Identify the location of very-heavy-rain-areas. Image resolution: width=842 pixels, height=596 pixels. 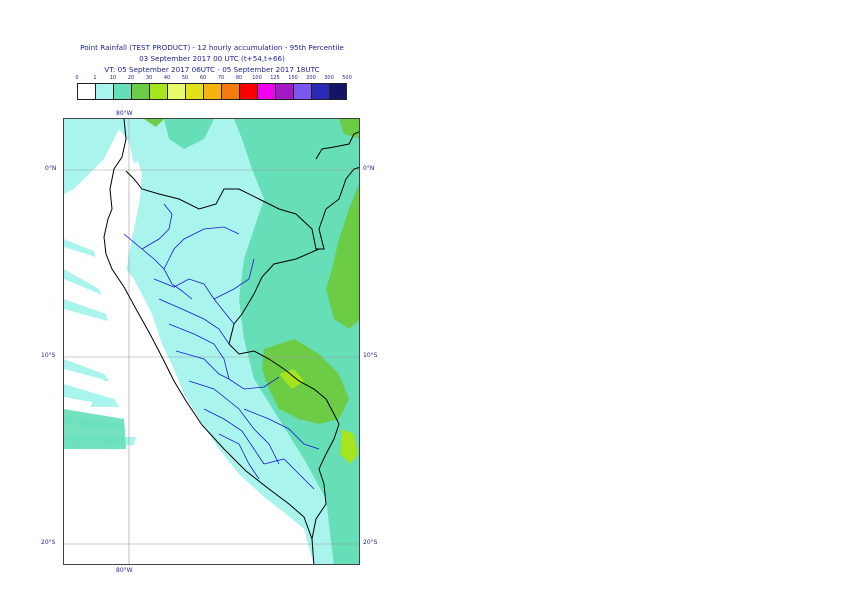
(318, 416).